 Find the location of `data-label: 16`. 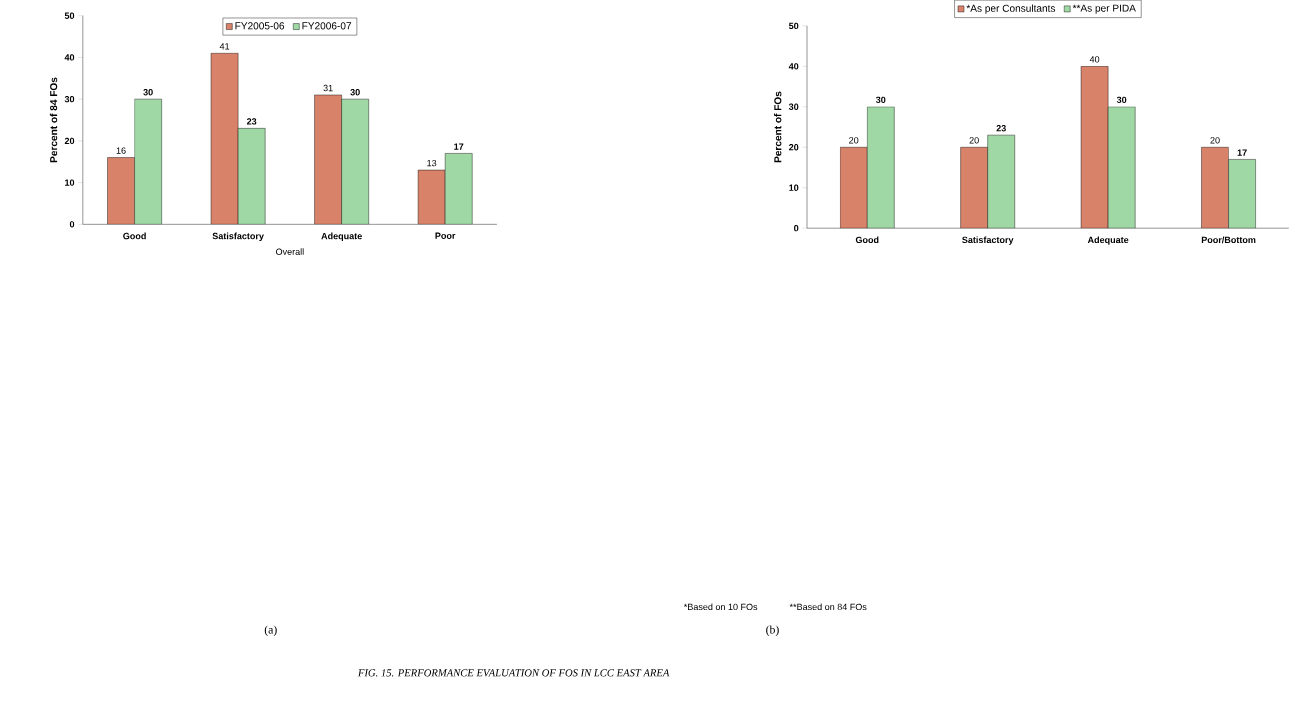

data-label: 16 is located at coordinates (121, 150).